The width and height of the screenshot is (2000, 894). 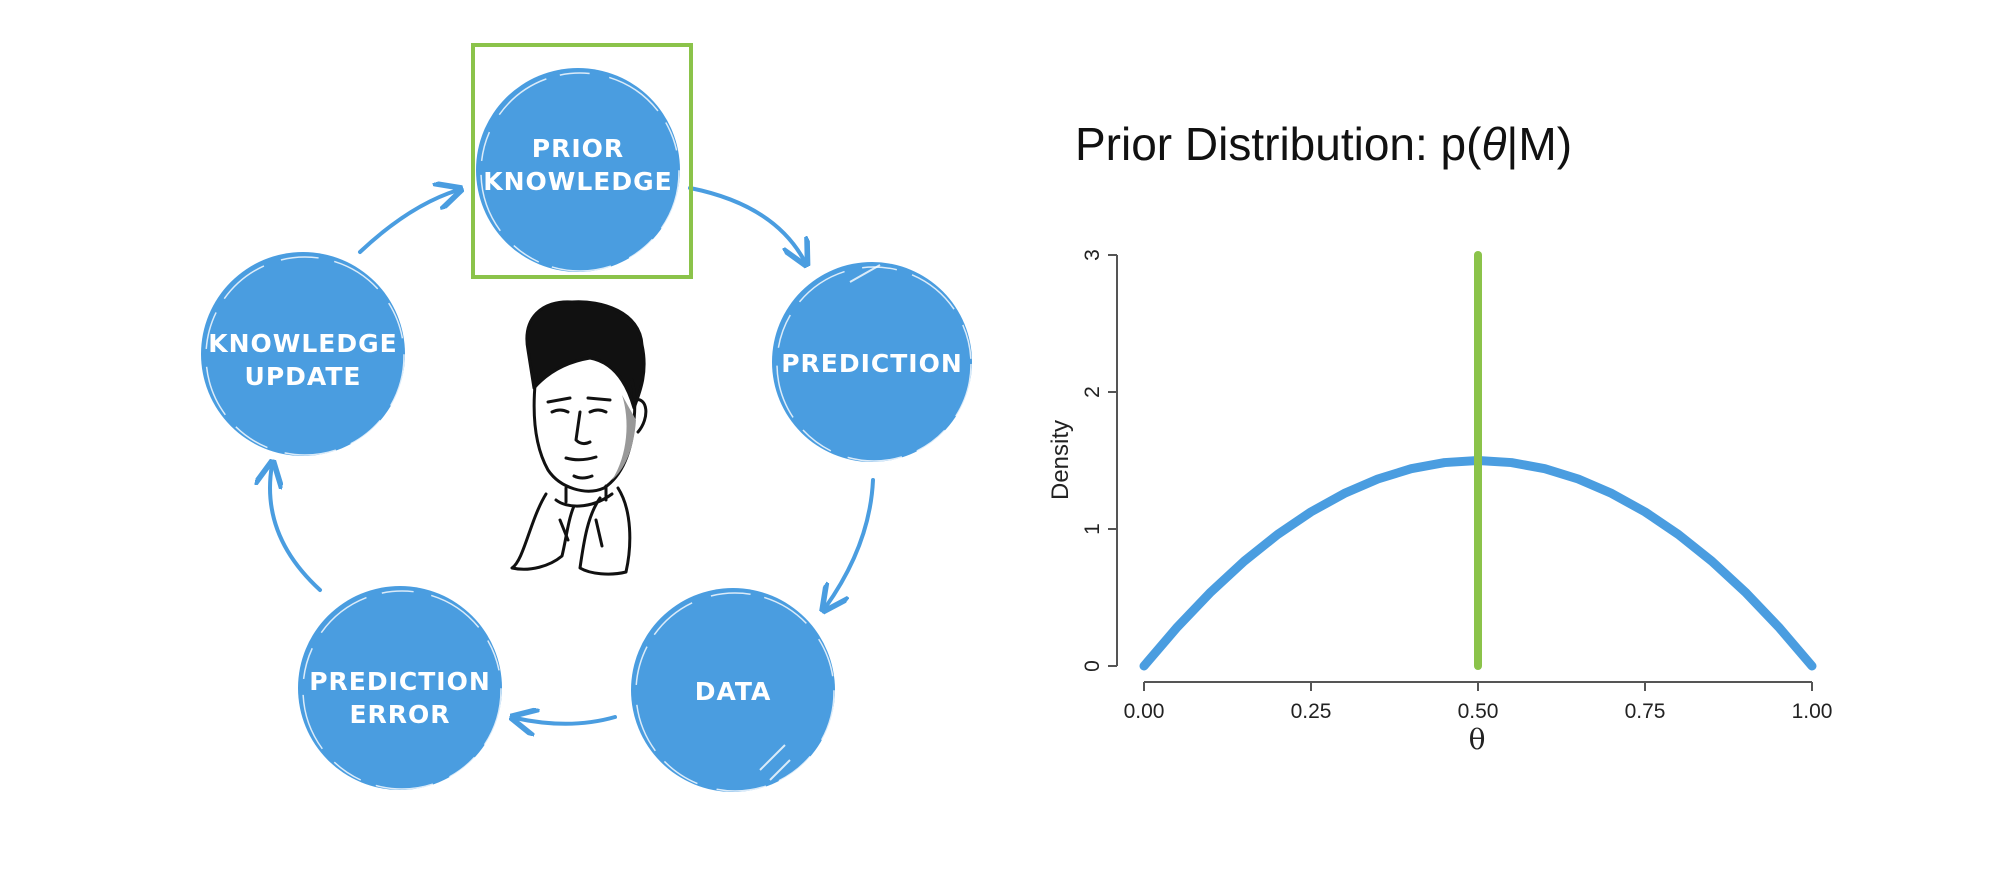 I want to click on x-tick-label: 0.50, so click(x=1478, y=711).